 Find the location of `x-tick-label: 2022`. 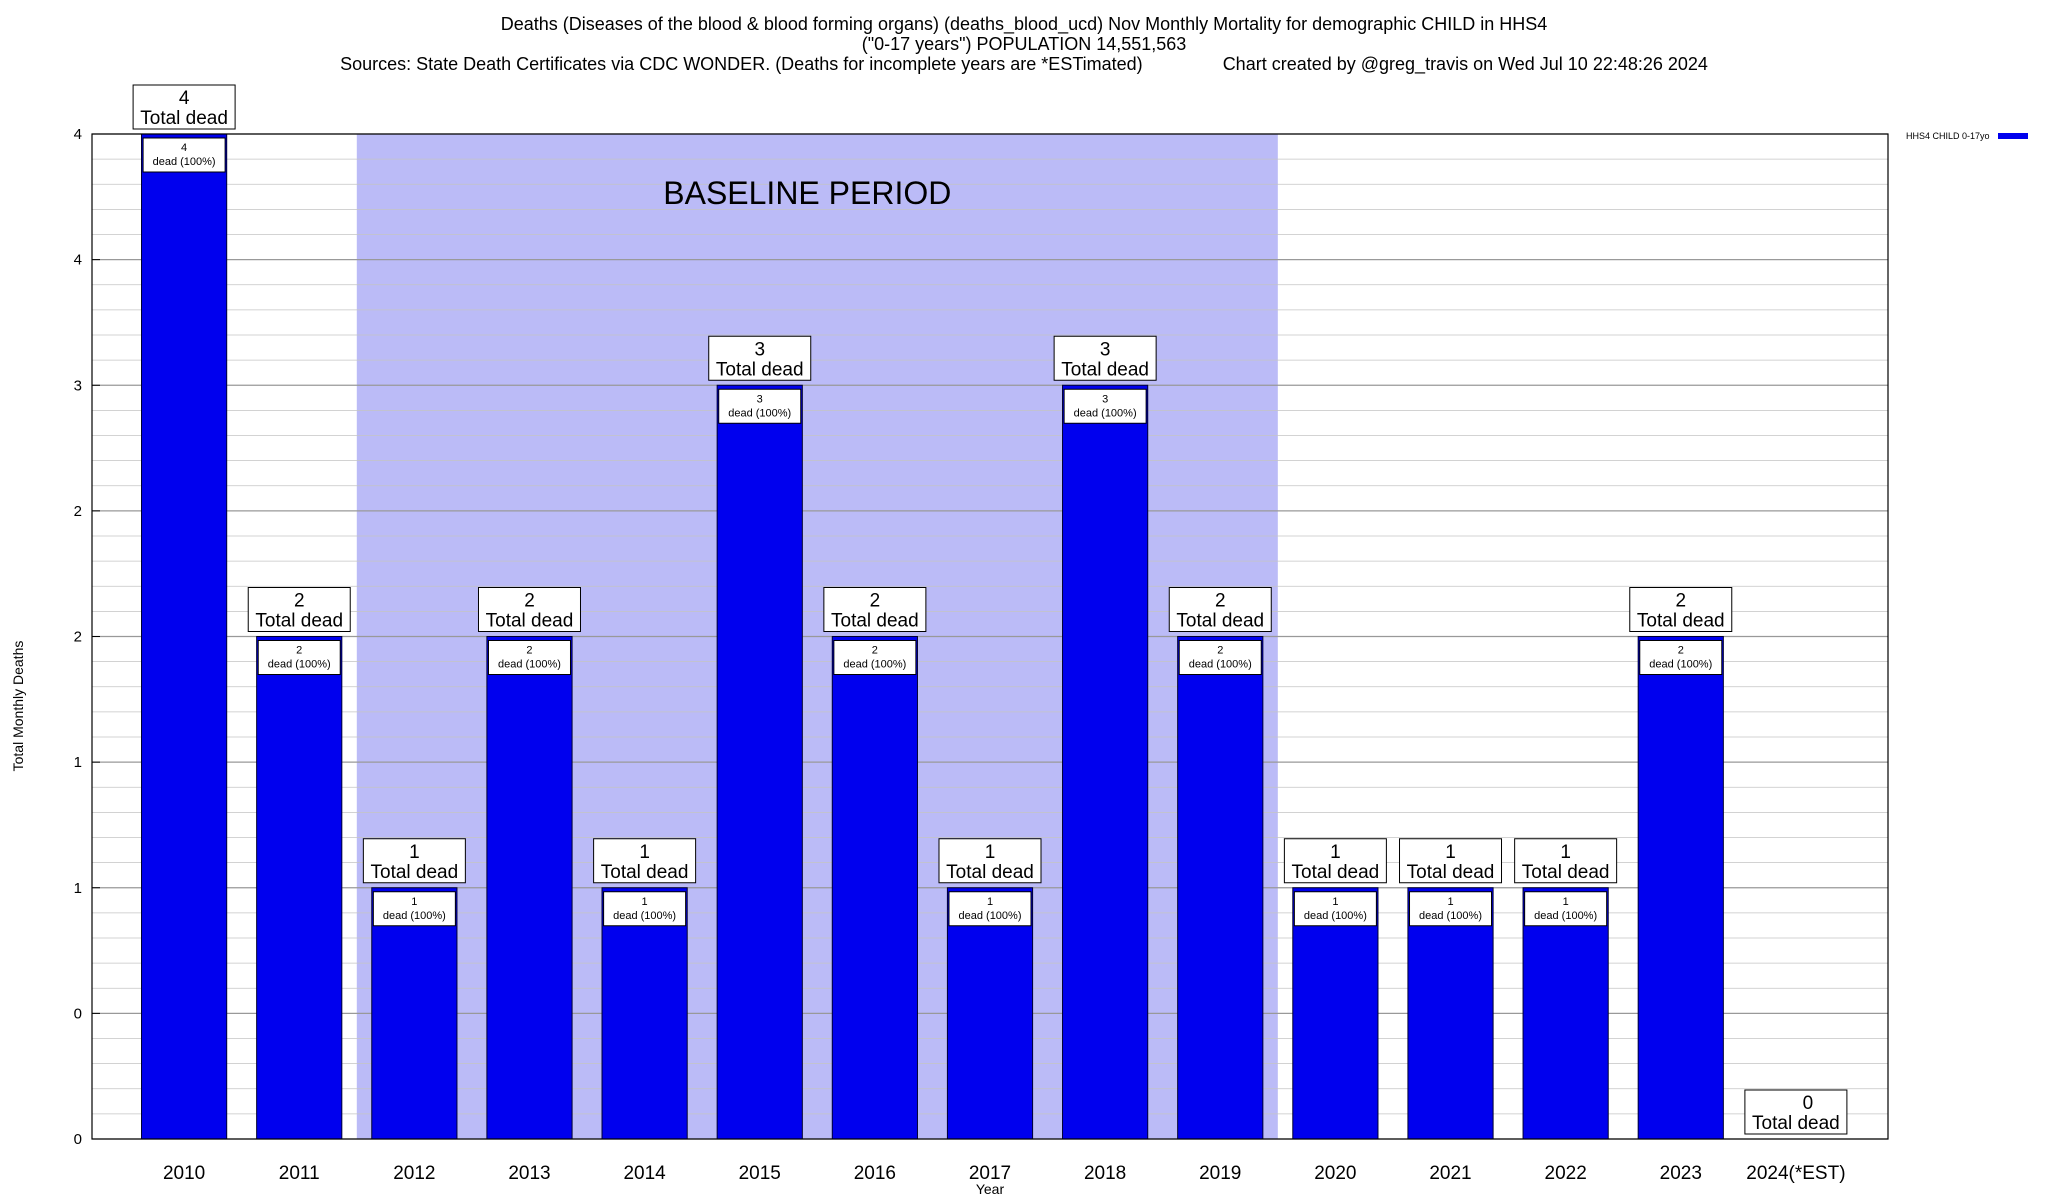

x-tick-label: 2022 is located at coordinates (1566, 1173).